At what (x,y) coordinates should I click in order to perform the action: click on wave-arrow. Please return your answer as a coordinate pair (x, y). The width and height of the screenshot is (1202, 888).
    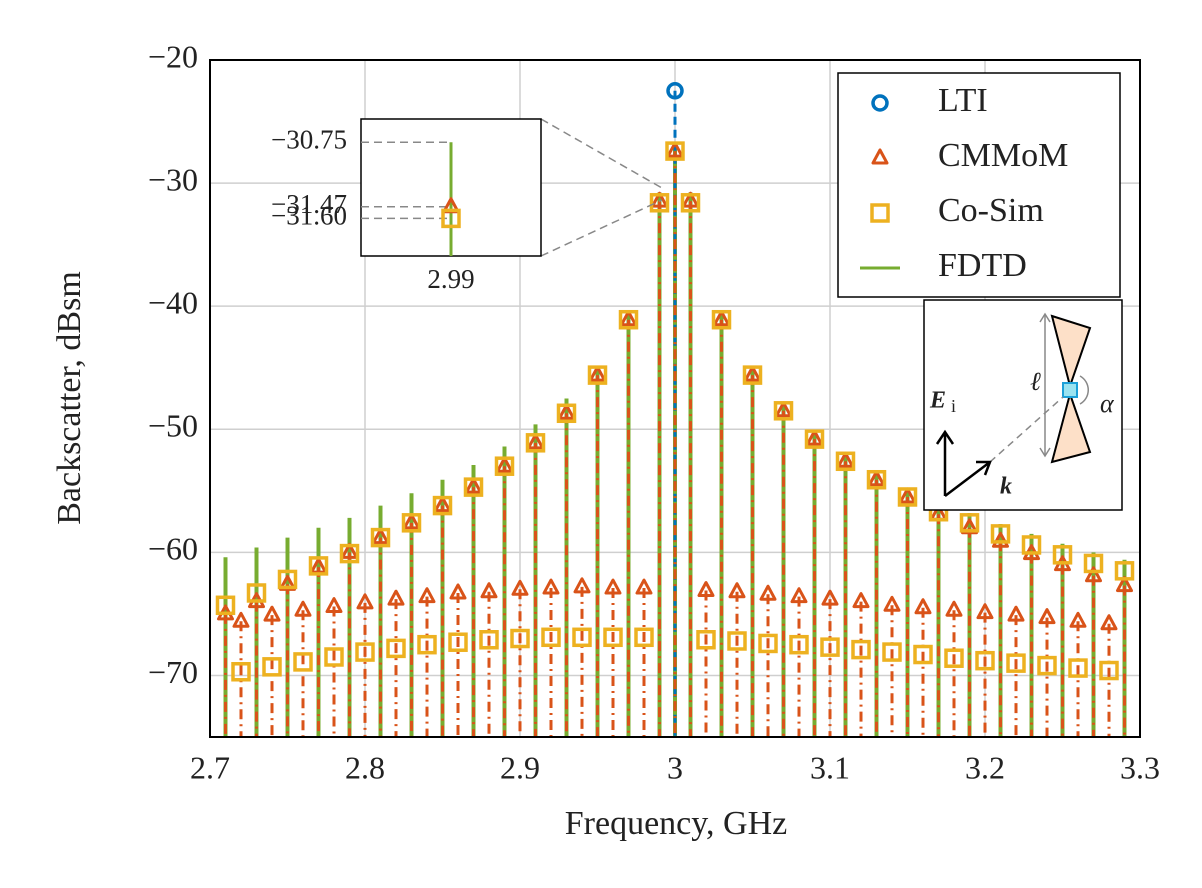
    Looking at the image, I should click on (968, 478).